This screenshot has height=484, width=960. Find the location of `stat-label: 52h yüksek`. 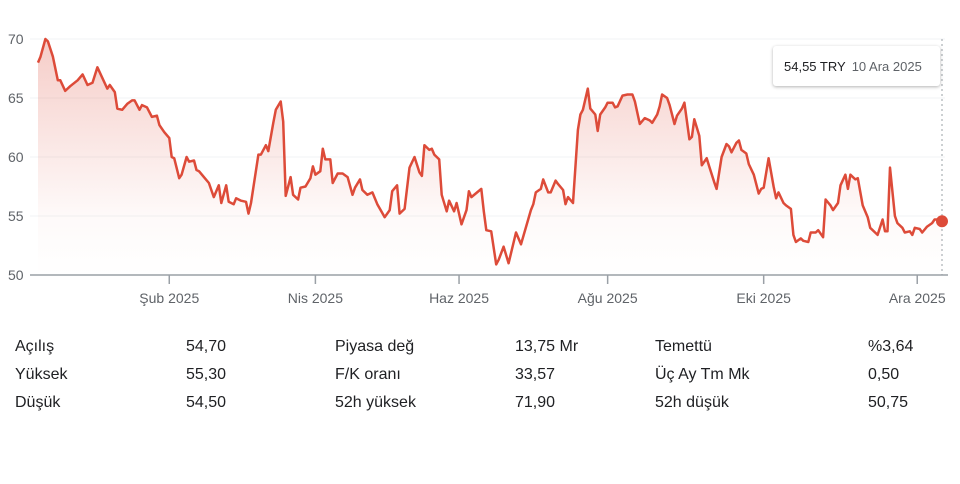

stat-label: 52h yüksek is located at coordinates (375, 402).